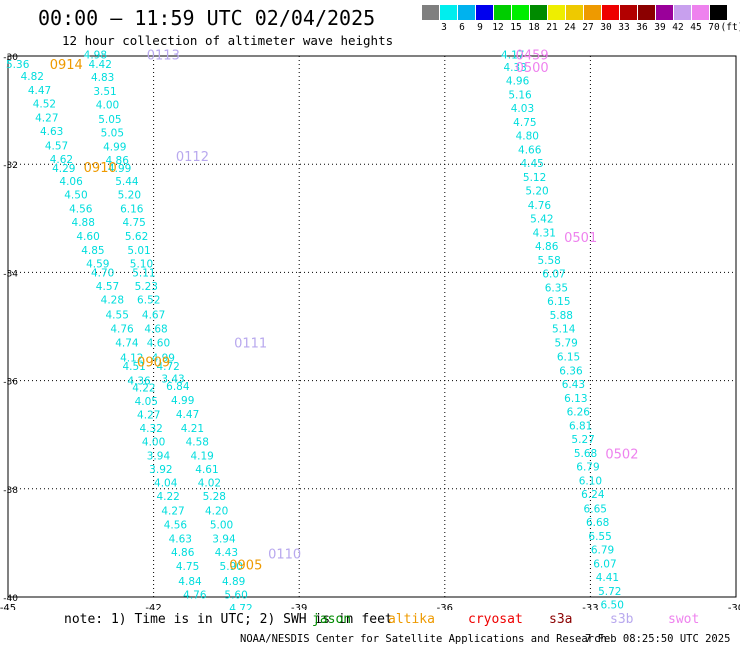  What do you see at coordinates (107, 287) in the screenshot?
I see `wave-height-value: 4.57` at bounding box center [107, 287].